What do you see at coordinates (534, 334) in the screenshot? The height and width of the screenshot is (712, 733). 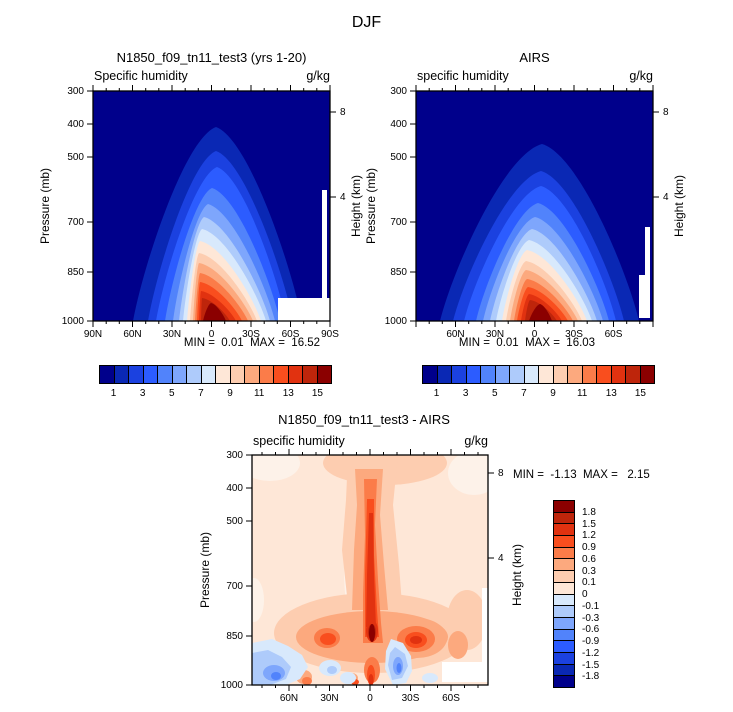 I see `latitude-tick-airs-2: 0` at bounding box center [534, 334].